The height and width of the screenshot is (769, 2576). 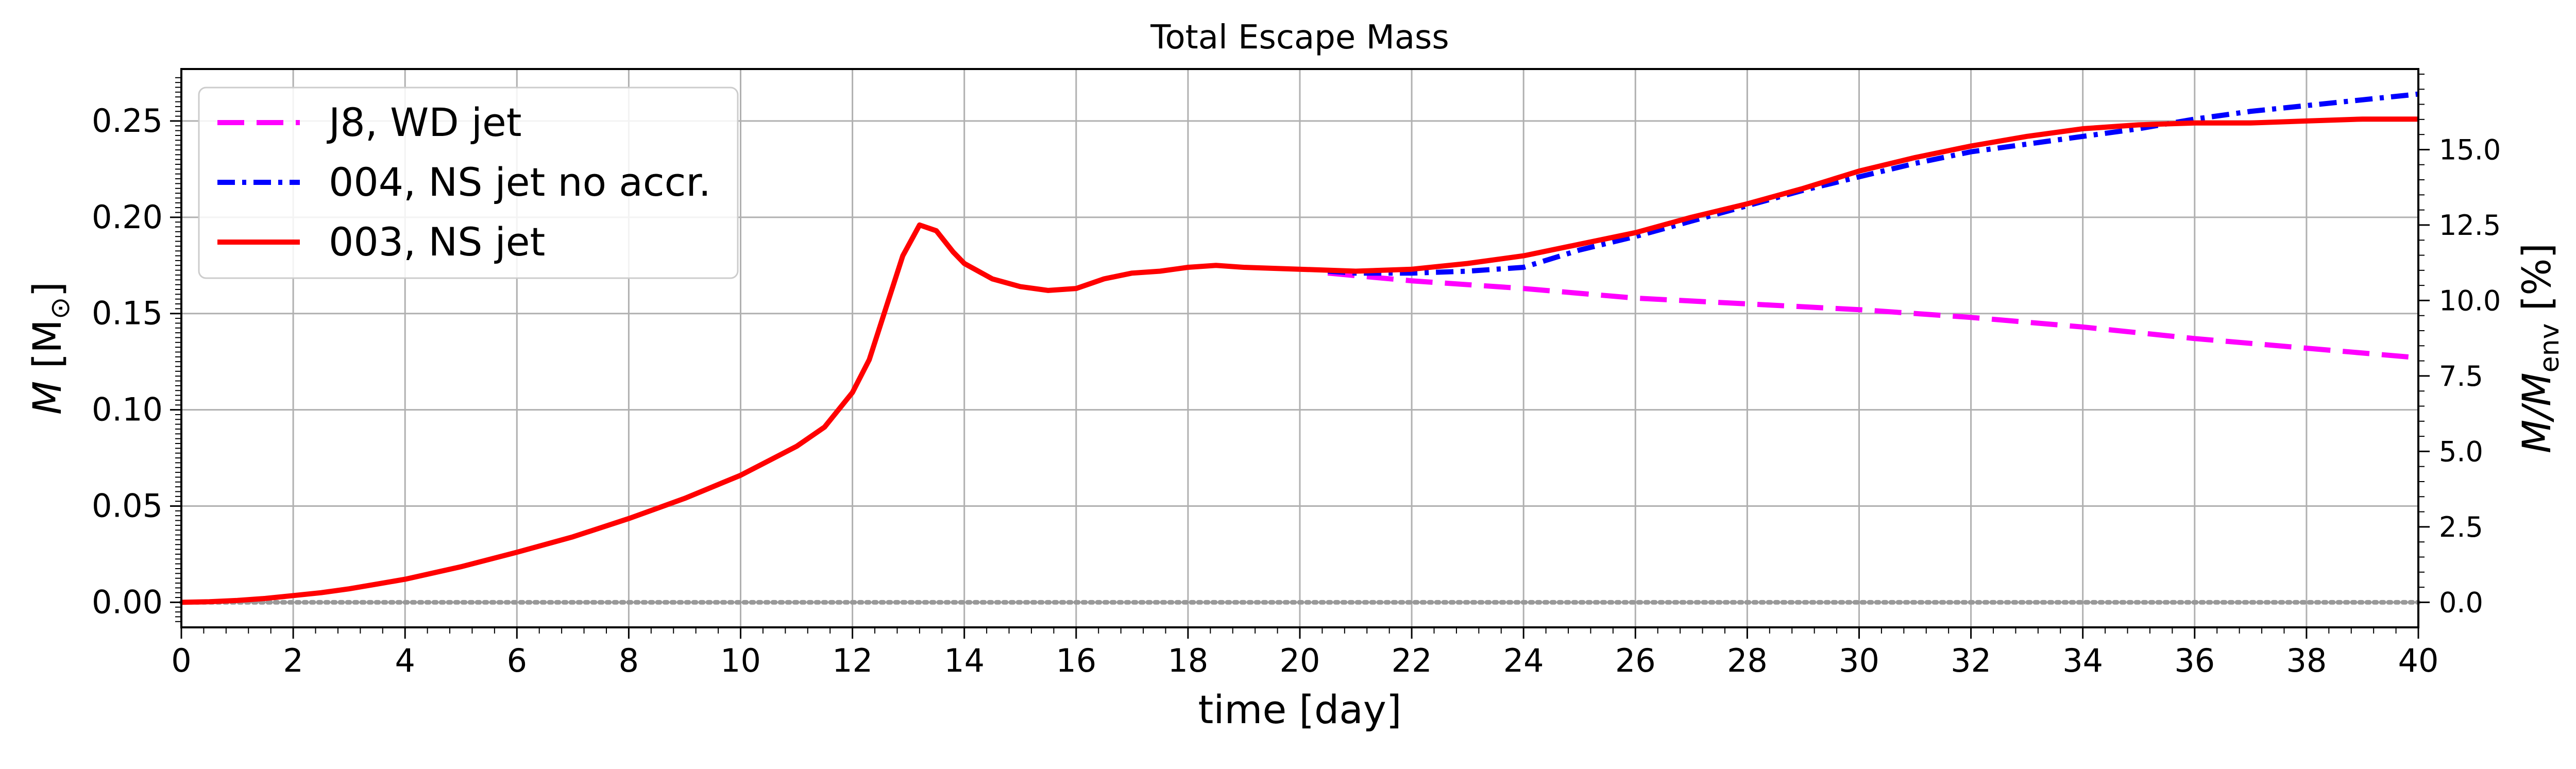 I want to click on x-tick-label: 40, so click(x=2418, y=660).